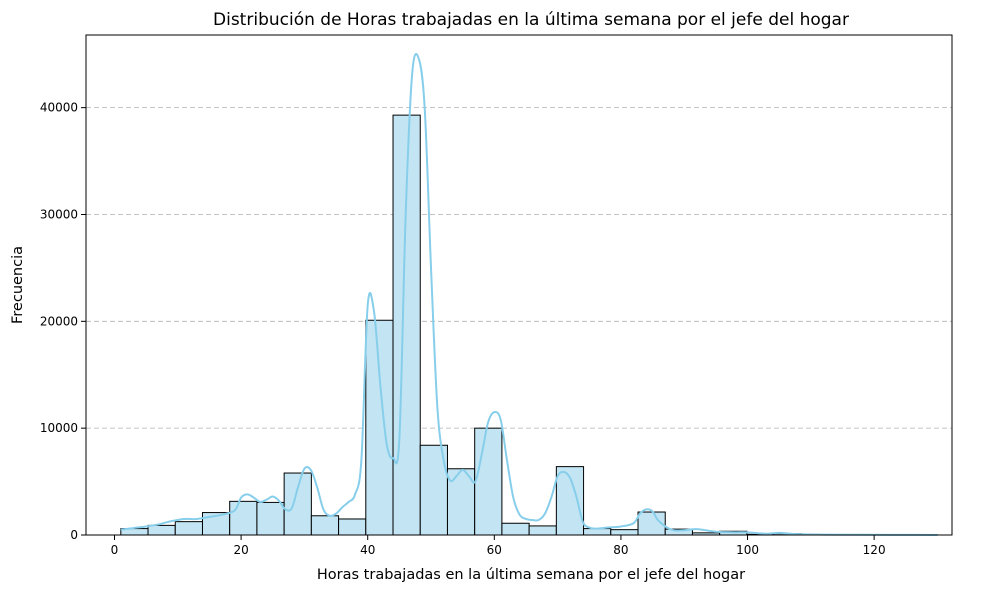 This screenshot has height=590, width=989. What do you see at coordinates (494, 550) in the screenshot?
I see `x-tick-label: 60` at bounding box center [494, 550].